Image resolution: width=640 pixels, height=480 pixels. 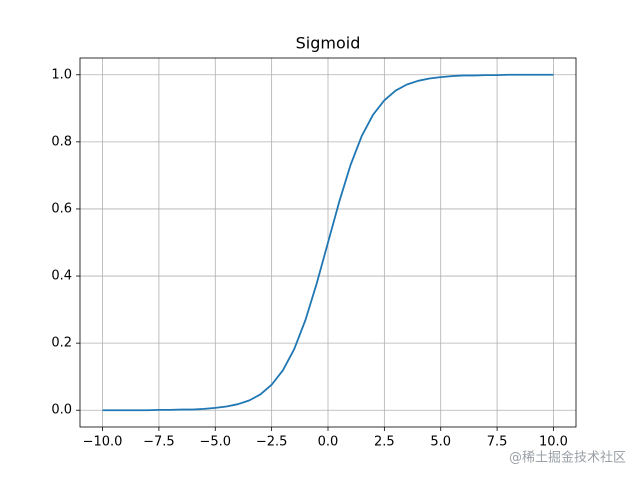 I want to click on x-tick-label: −7.5, so click(x=159, y=442).